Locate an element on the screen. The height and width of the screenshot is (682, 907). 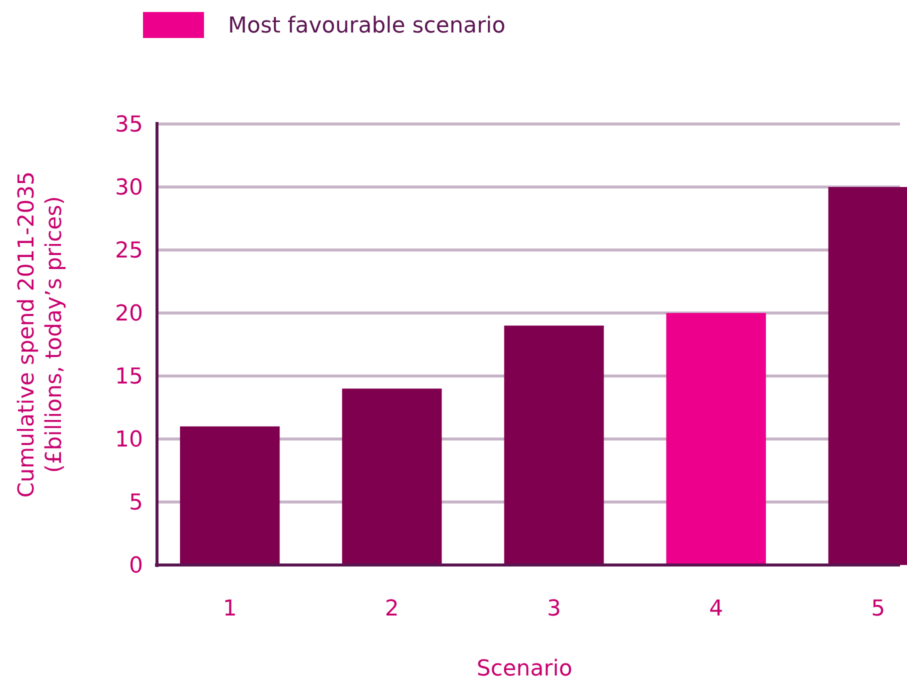
y-tick-label: 15 is located at coordinates (129, 377).